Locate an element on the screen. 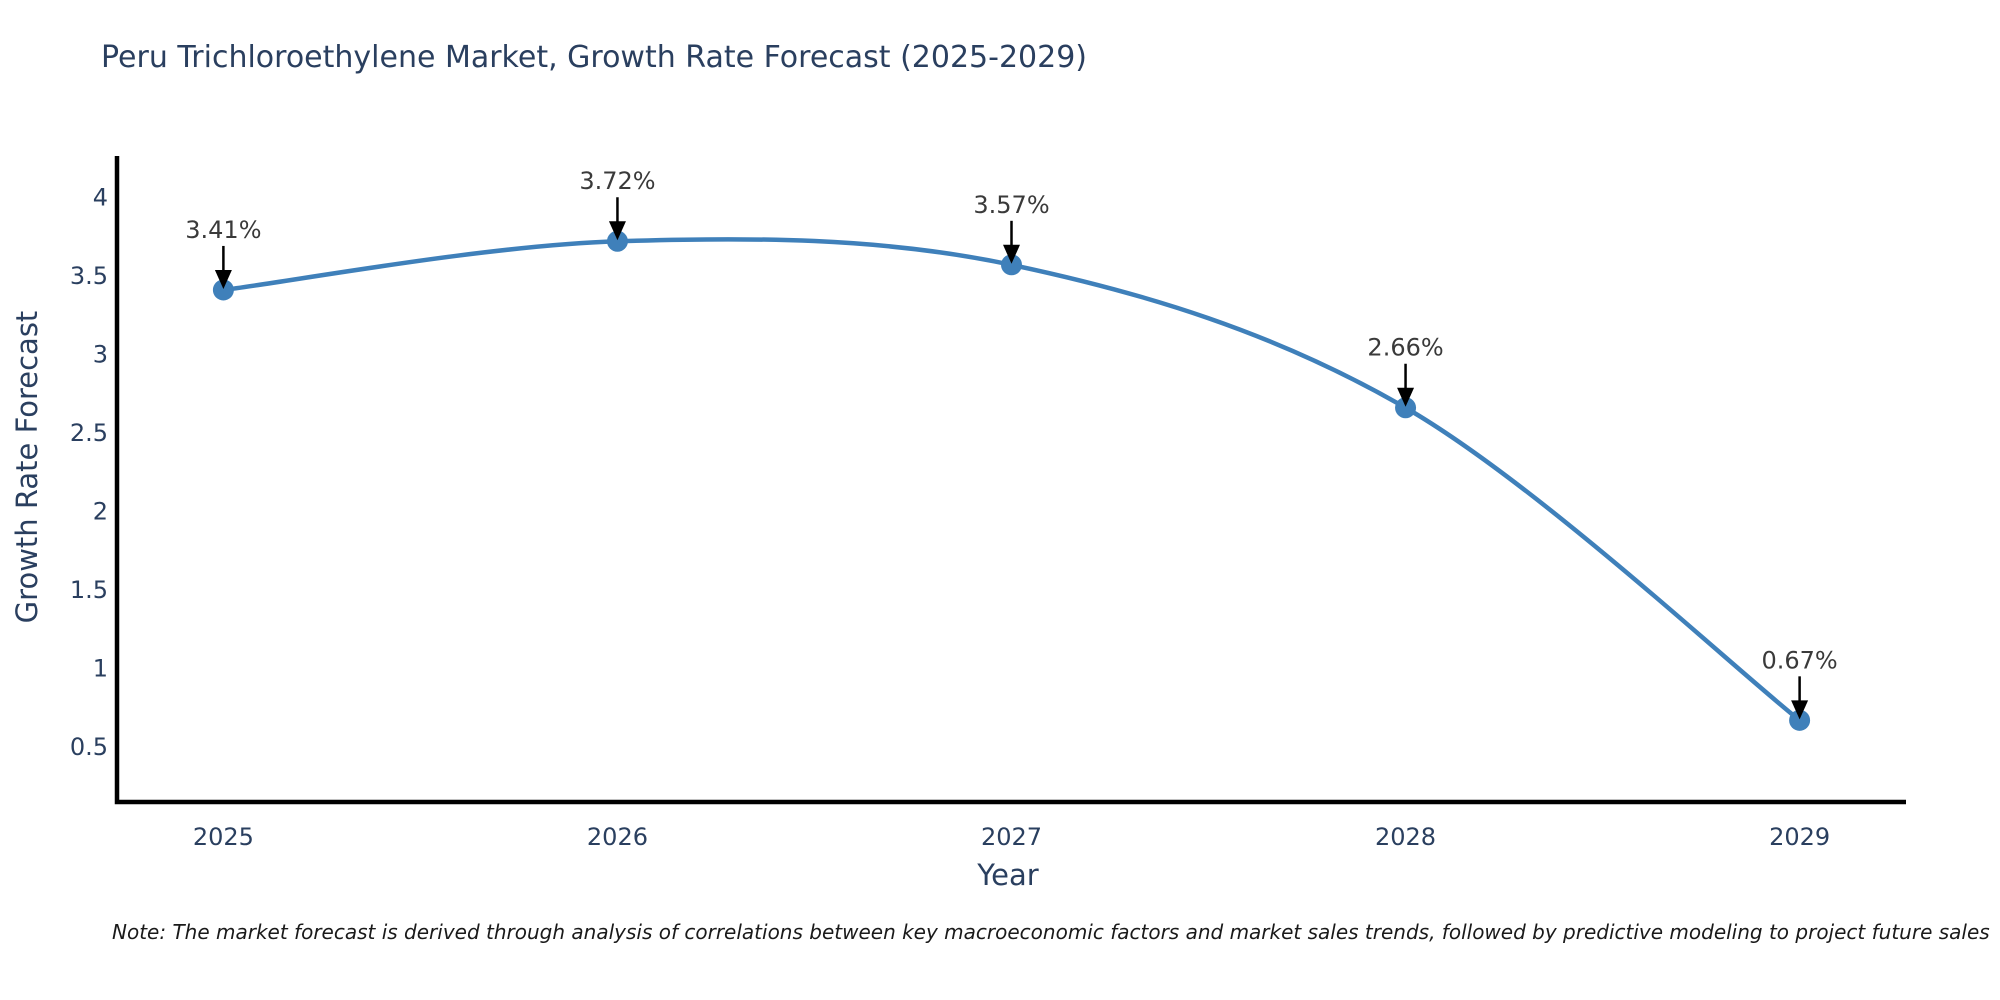 Image resolution: width=2000 pixels, height=1000 pixels. y-tick-label: 1.5 is located at coordinates (89, 590).